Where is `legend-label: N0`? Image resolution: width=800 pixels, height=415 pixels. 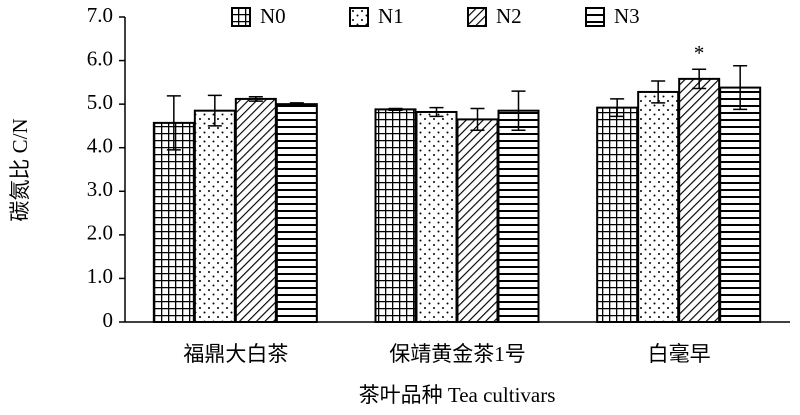
legend-label: N0 is located at coordinates (273, 16).